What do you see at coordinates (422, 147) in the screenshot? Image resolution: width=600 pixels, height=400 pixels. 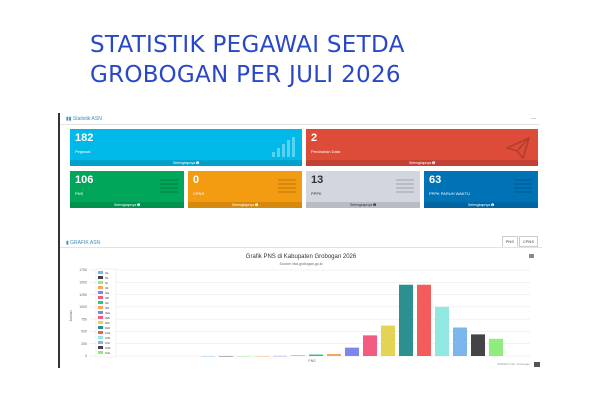 I see `tile-perubahan-data: 2 Perubahan Data Selengkapnya ➊` at bounding box center [422, 147].